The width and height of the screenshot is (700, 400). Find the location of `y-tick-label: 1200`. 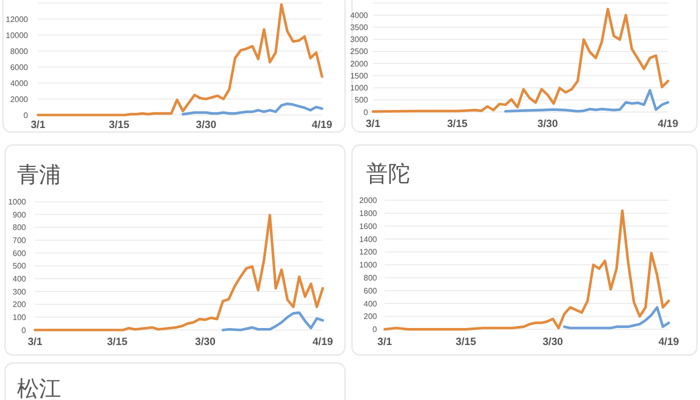

y-tick-label: 1200 is located at coordinates (368, 252).